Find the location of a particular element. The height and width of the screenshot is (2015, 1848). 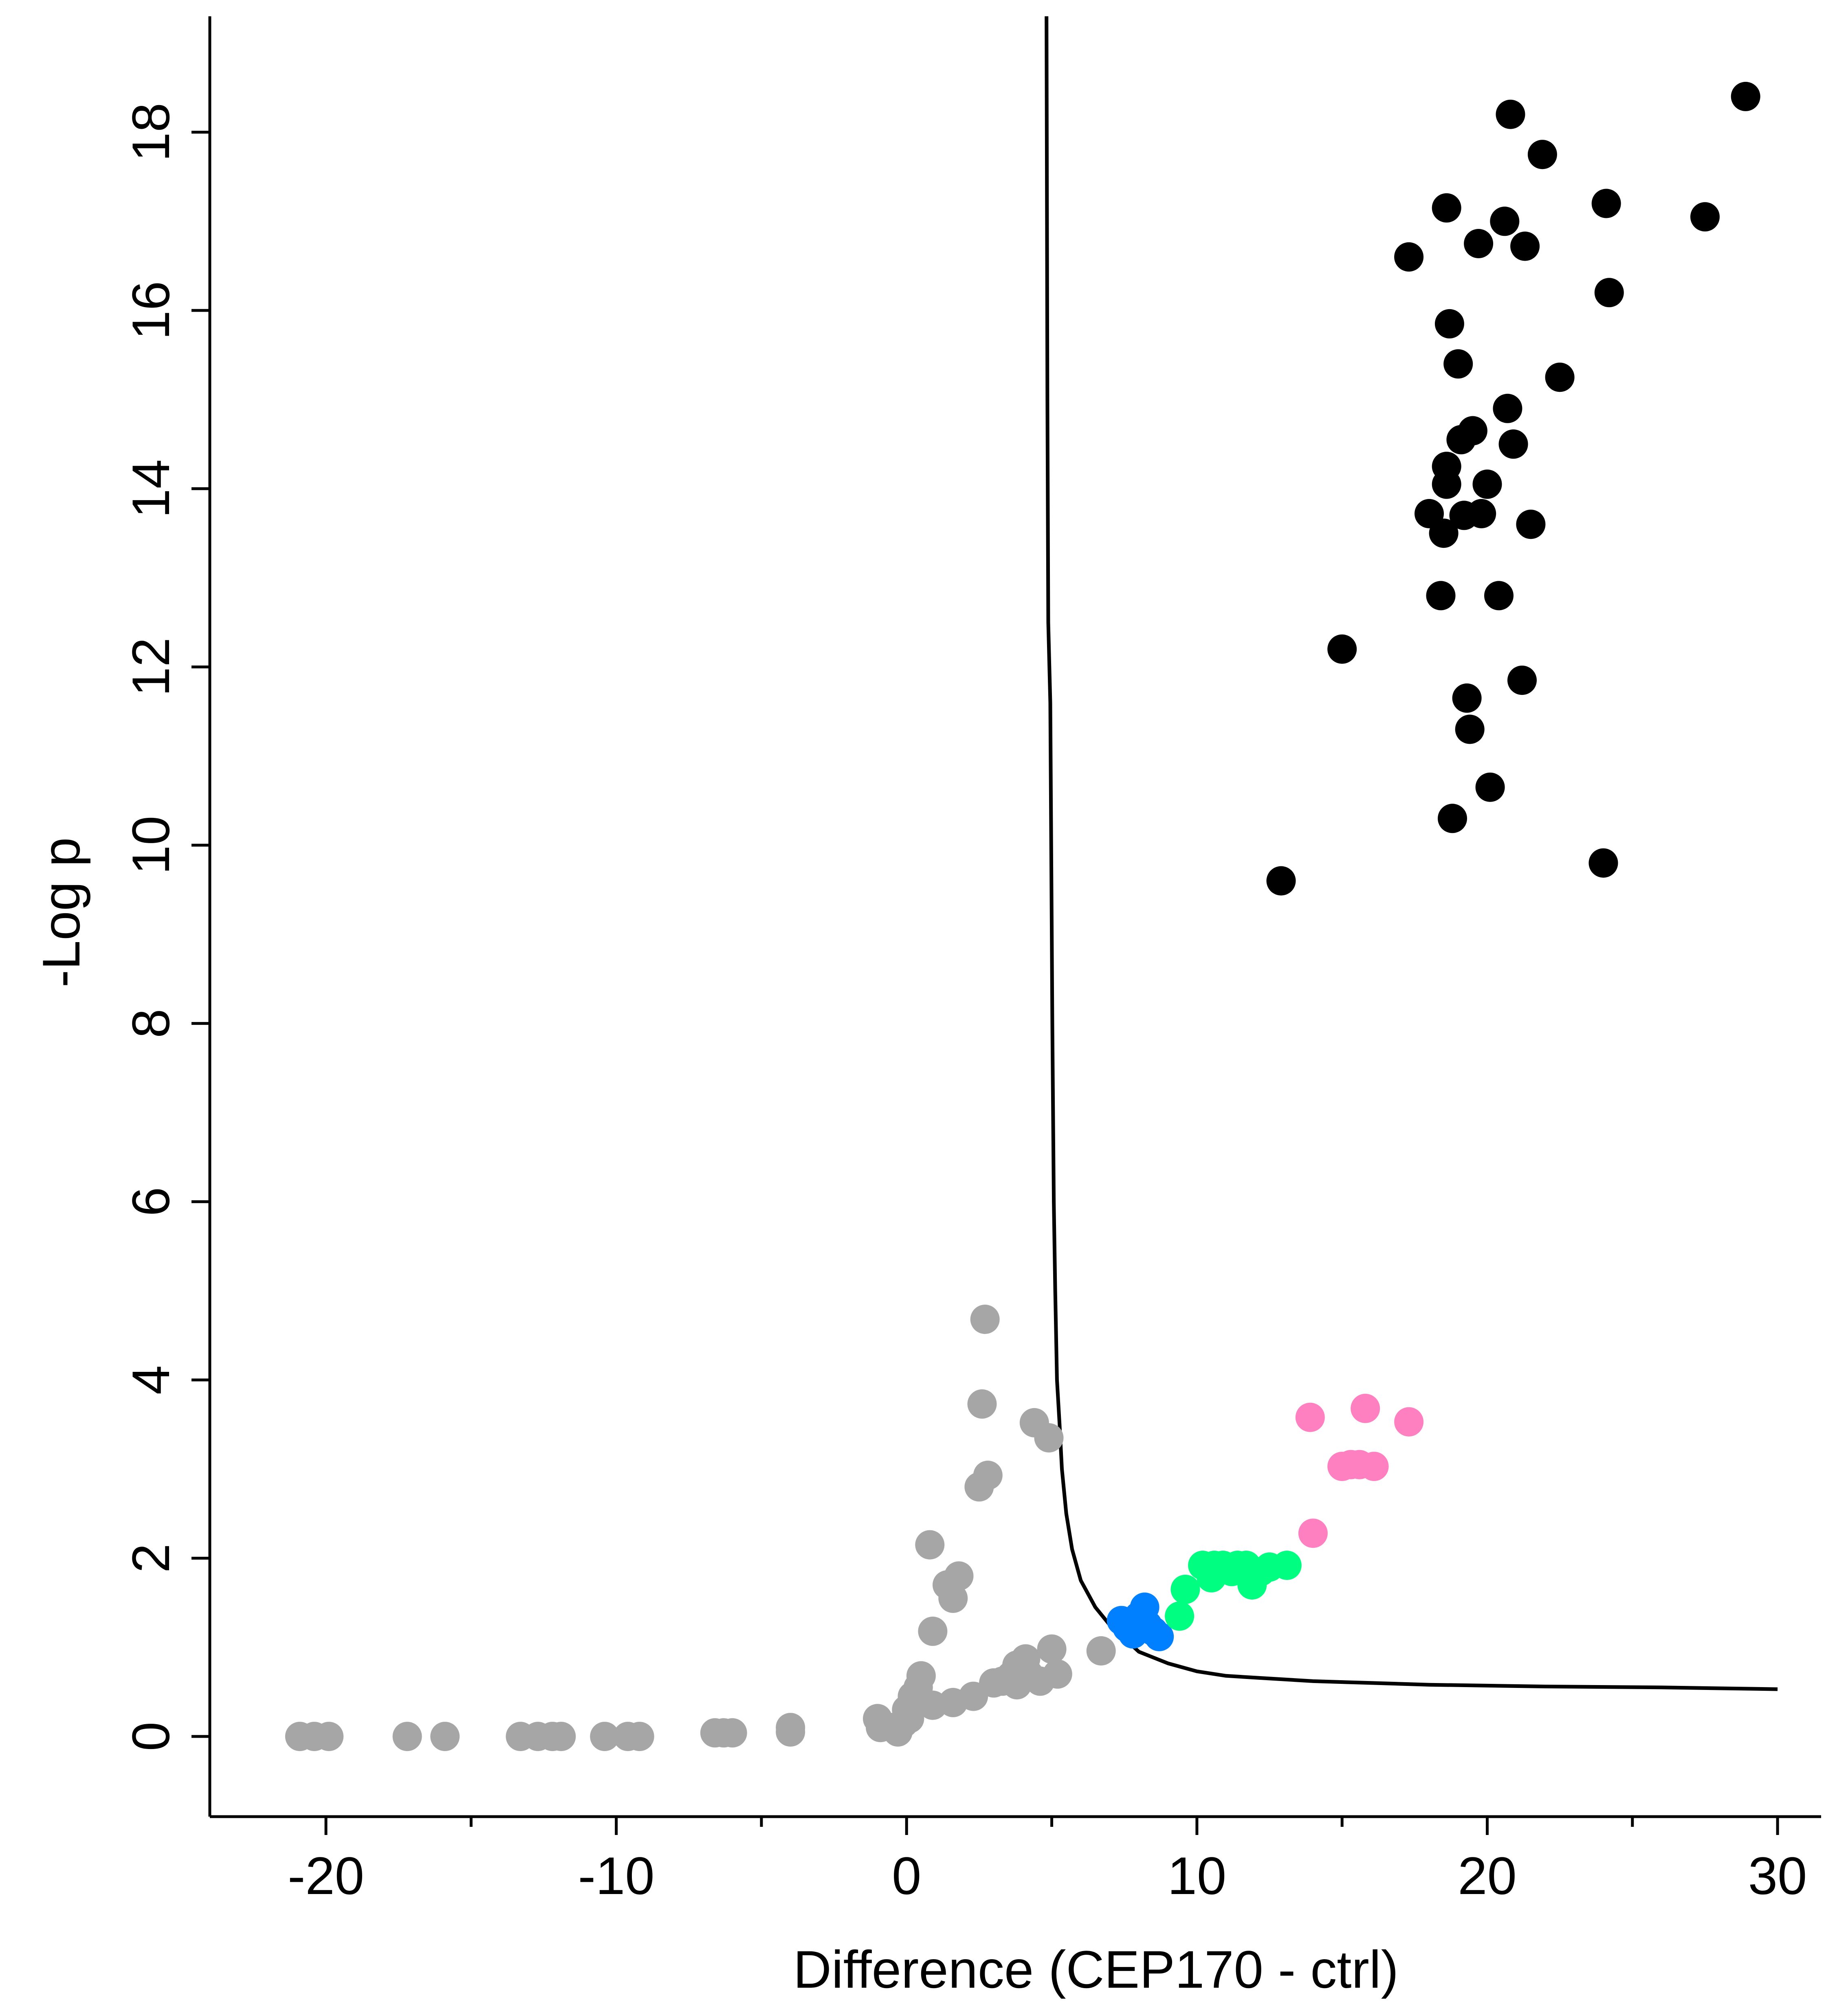

y-tick-label: 10 is located at coordinates (150, 845).